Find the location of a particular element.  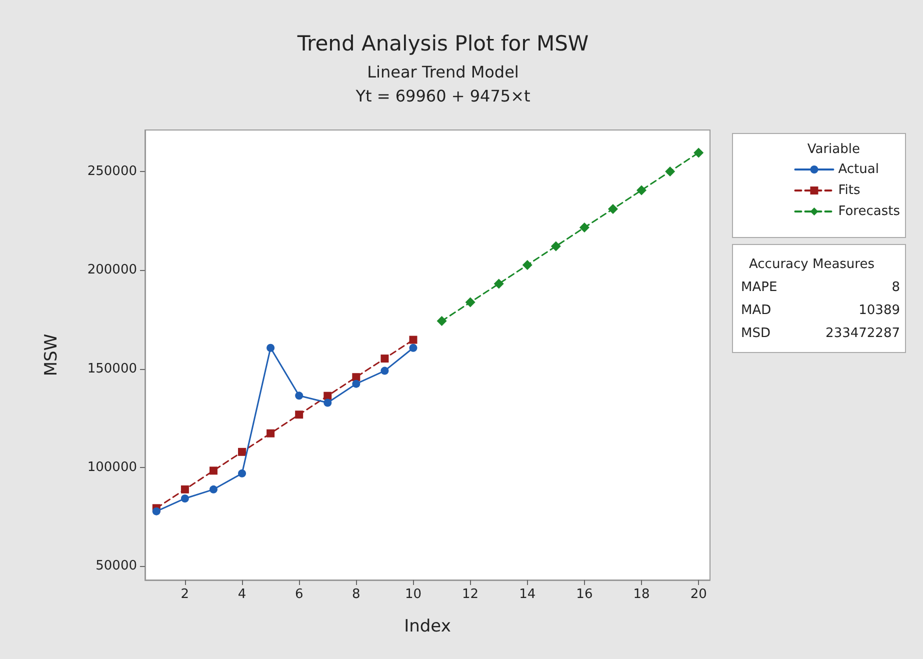

x-tick-label: 2 is located at coordinates (185, 594).